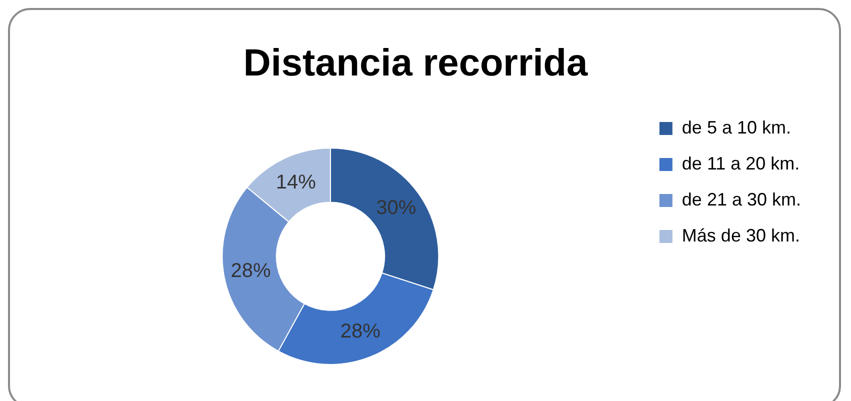 This screenshot has width=851, height=401. What do you see at coordinates (737, 127) in the screenshot?
I see `legend-label: de 5 a 10 km.` at bounding box center [737, 127].